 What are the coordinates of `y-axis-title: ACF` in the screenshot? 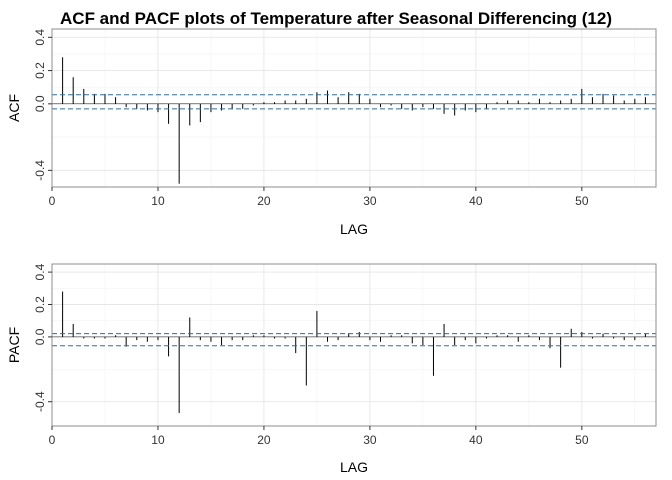 It's located at (14, 108).